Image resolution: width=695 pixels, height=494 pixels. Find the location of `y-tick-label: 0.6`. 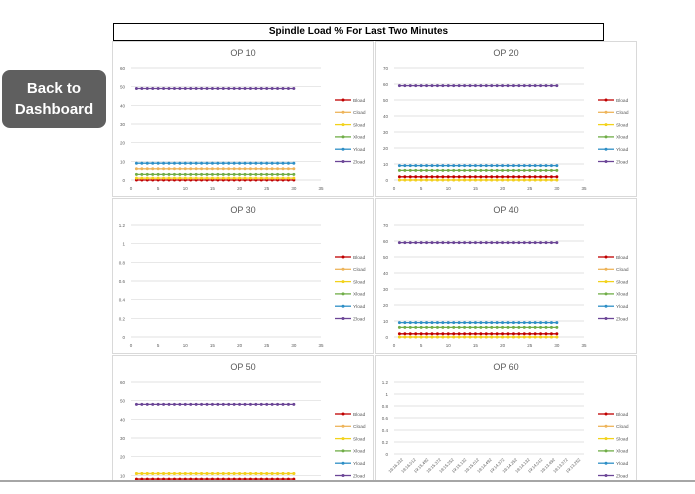

y-tick-label: 0.6 is located at coordinates (385, 418).